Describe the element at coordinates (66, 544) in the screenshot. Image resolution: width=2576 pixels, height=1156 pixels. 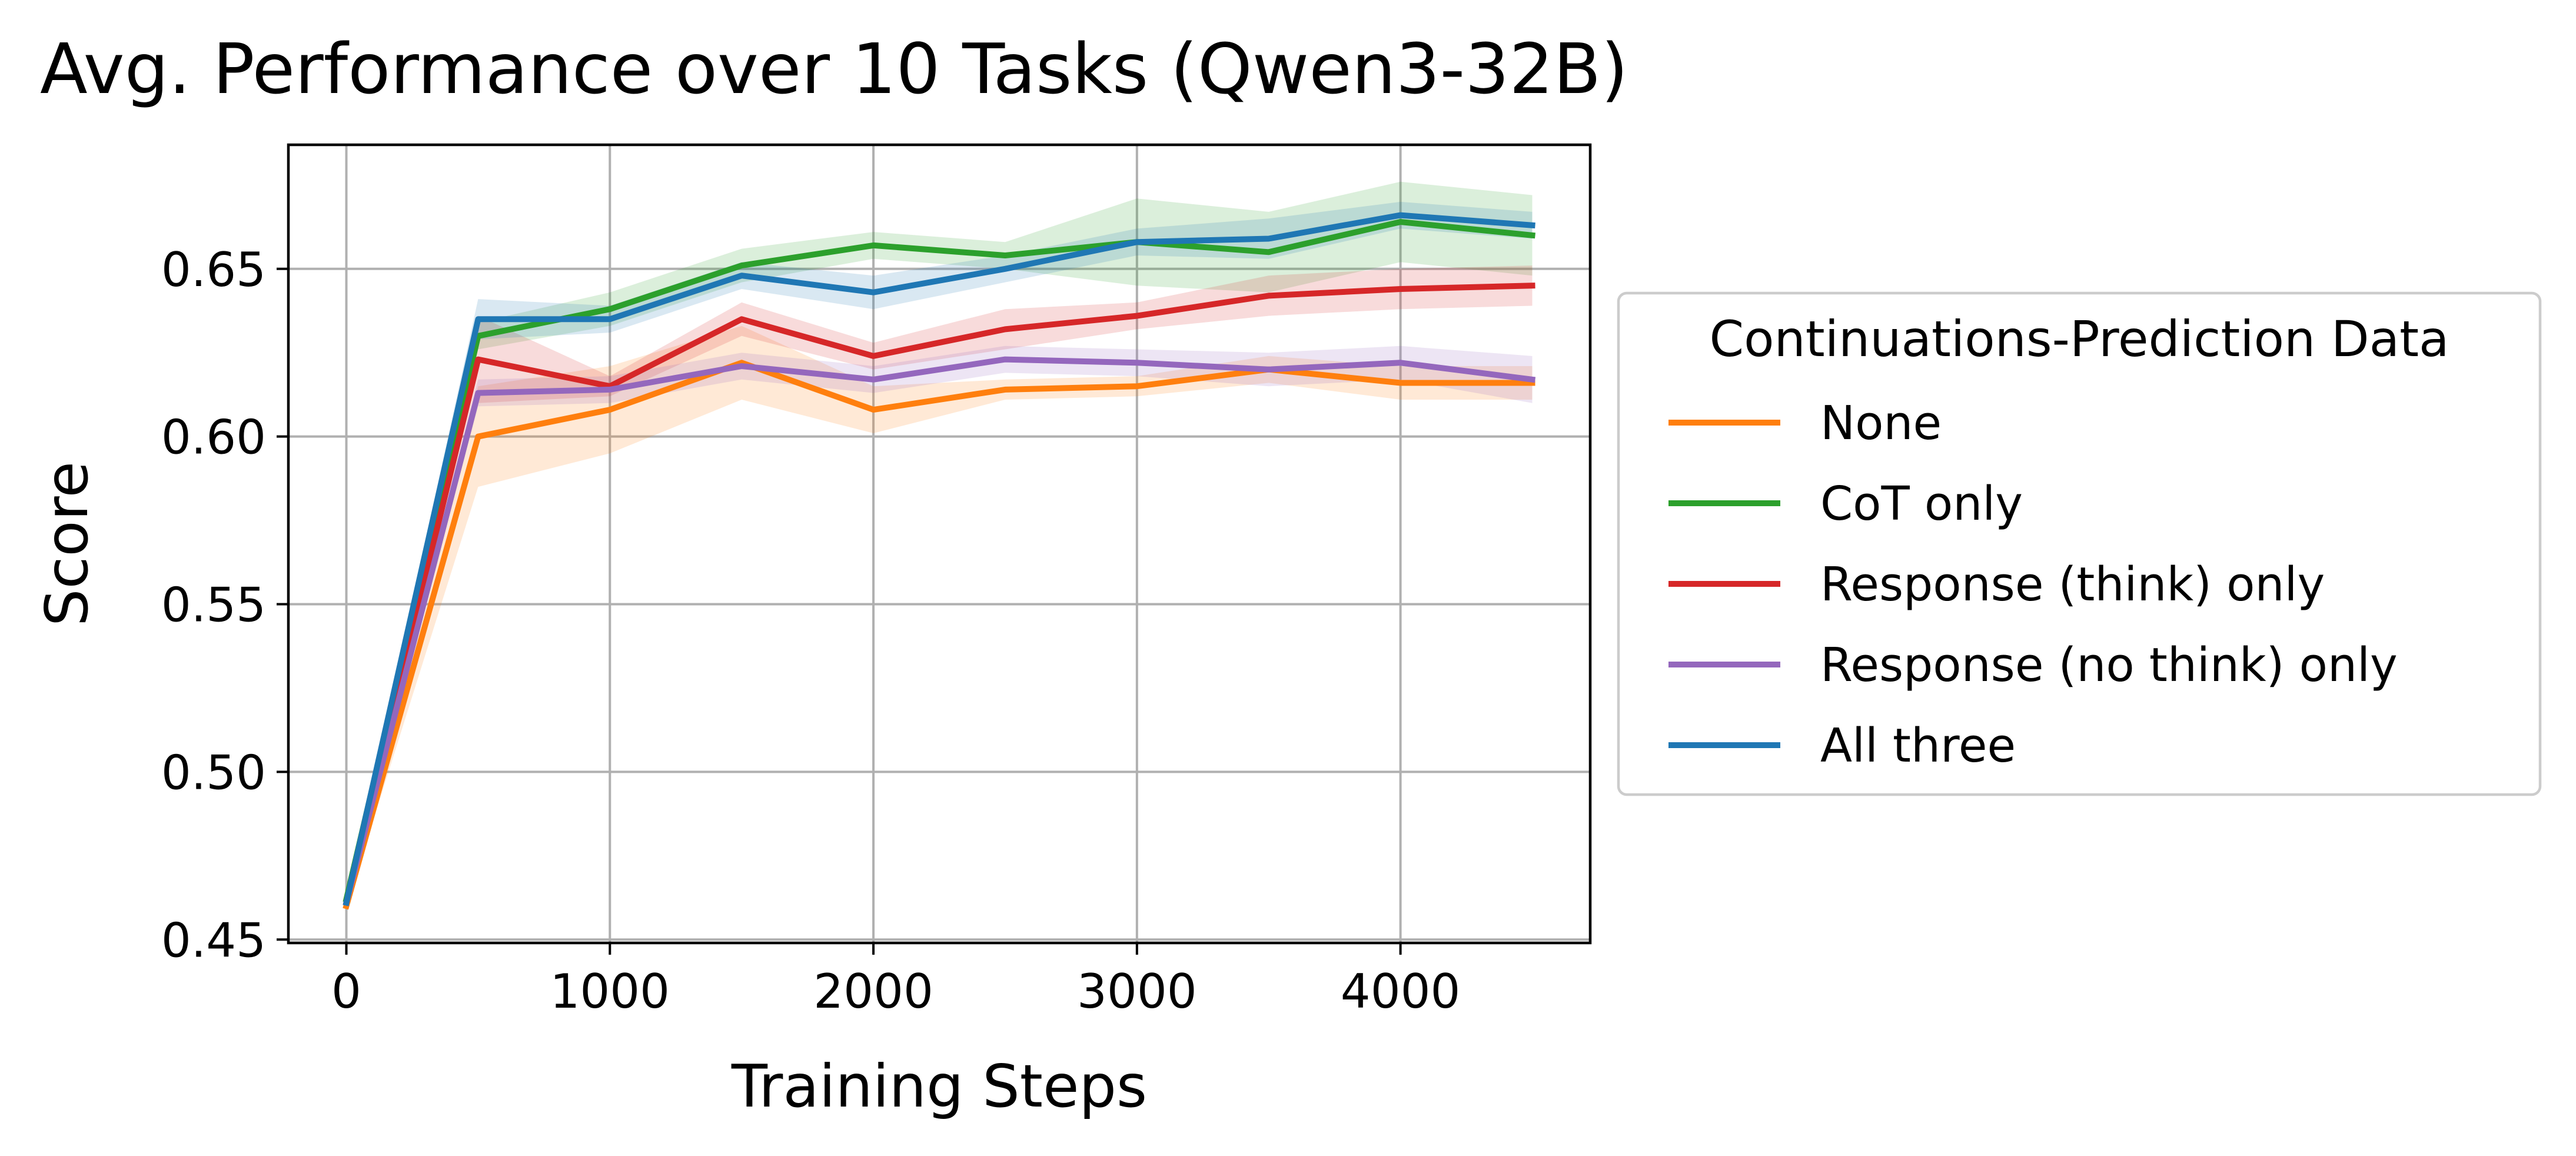
I see `y-axis-label: Score` at that location.